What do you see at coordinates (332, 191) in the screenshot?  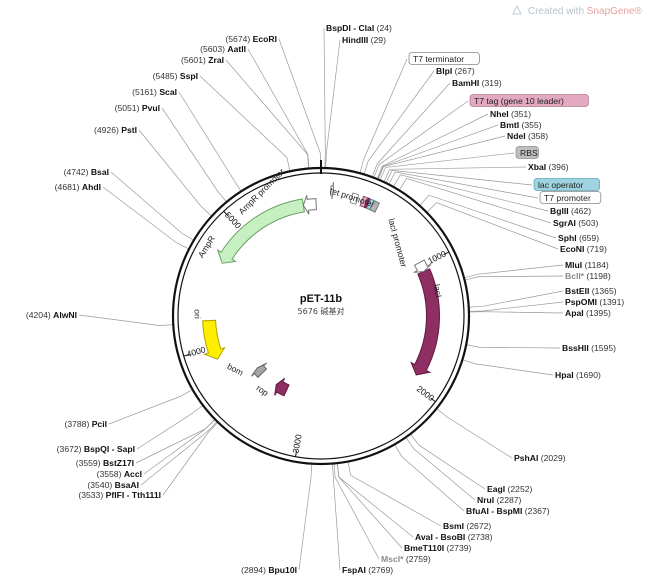 I see `feature-tet-promoter` at bounding box center [332, 191].